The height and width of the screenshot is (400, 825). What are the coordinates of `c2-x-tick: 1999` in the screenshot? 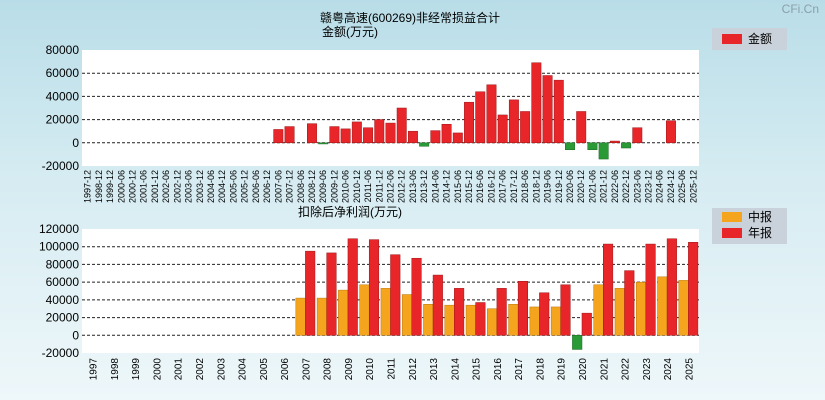 It's located at (136, 369).